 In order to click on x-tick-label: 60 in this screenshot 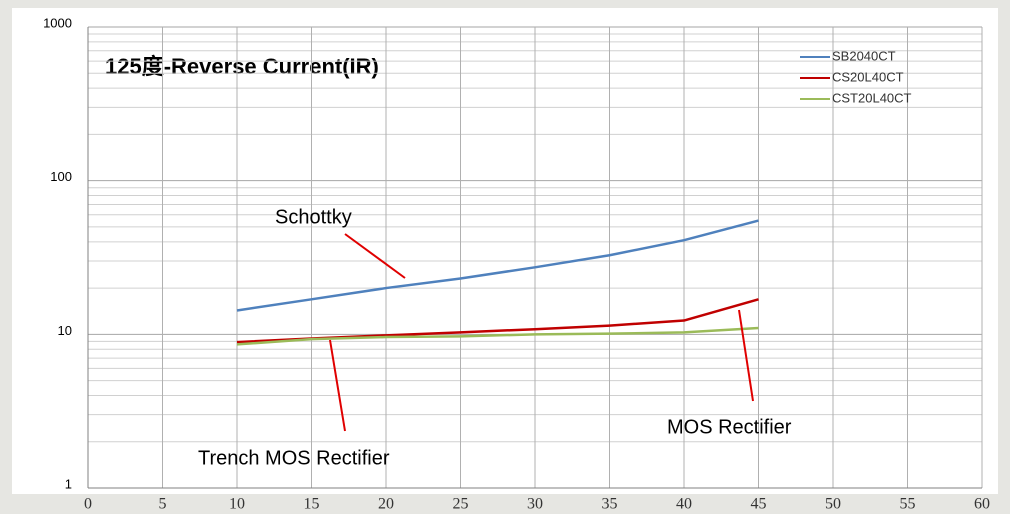, I will do `click(982, 504)`.